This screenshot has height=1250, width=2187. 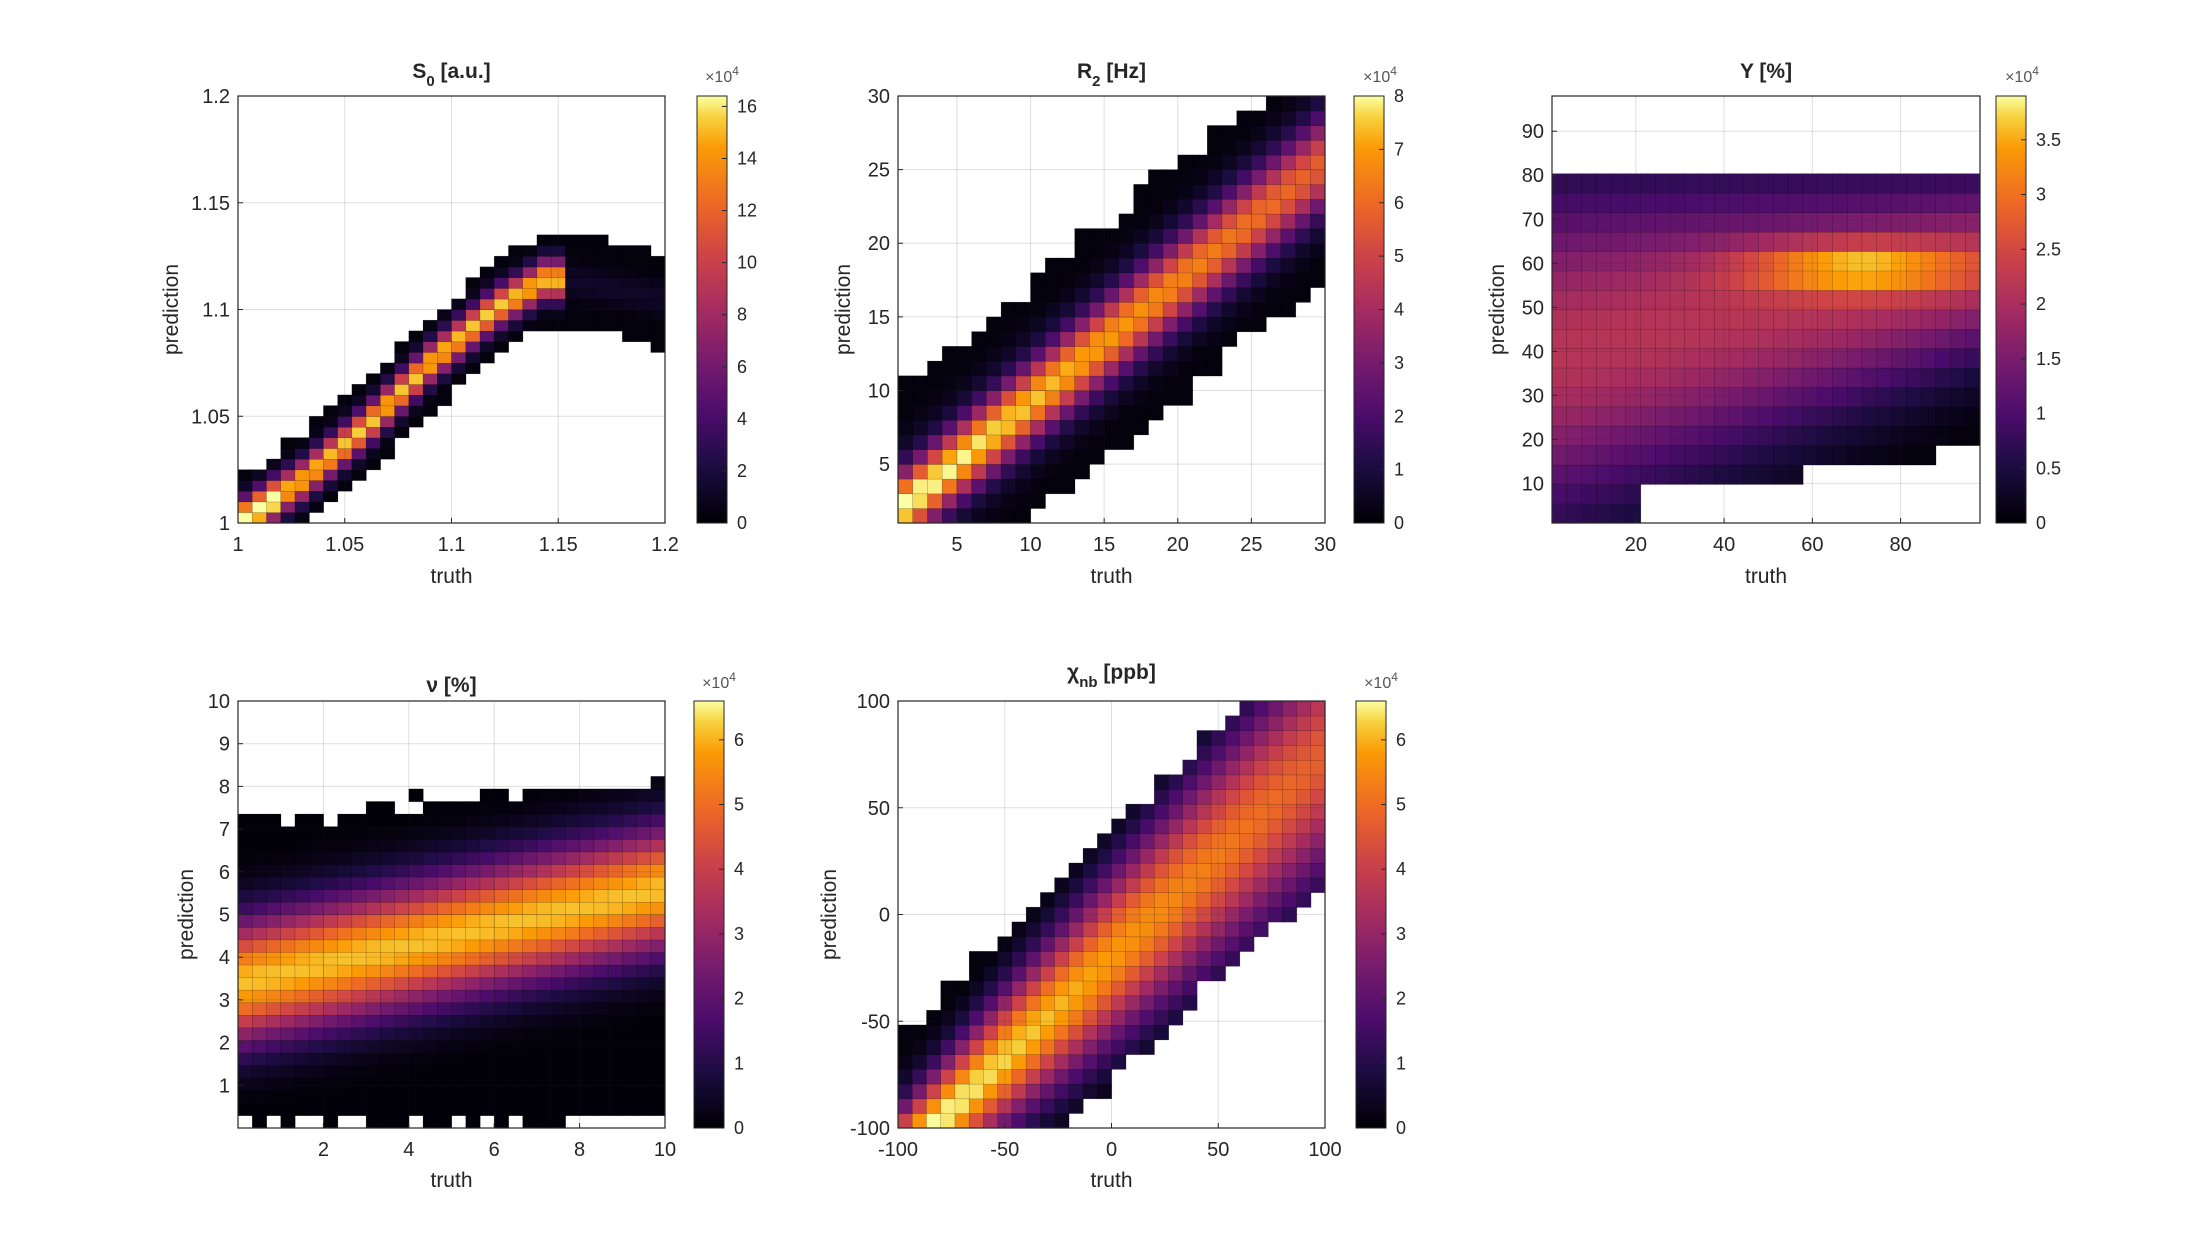 What do you see at coordinates (558, 545) in the screenshot?
I see `x-tick-label: 1.15` at bounding box center [558, 545].